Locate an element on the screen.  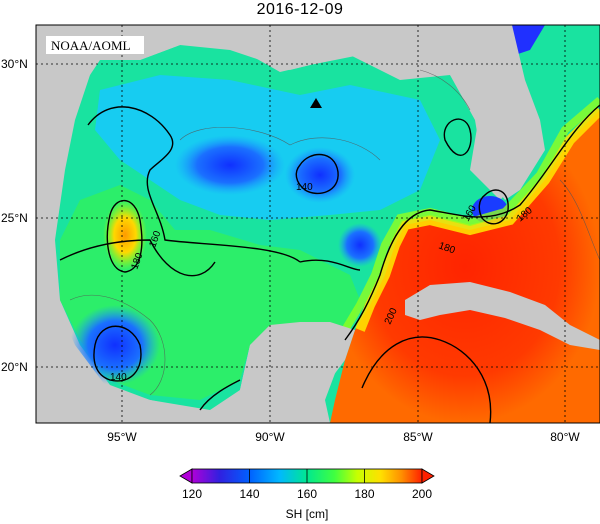
low-eddy-south is located at coordinates (360, 245).